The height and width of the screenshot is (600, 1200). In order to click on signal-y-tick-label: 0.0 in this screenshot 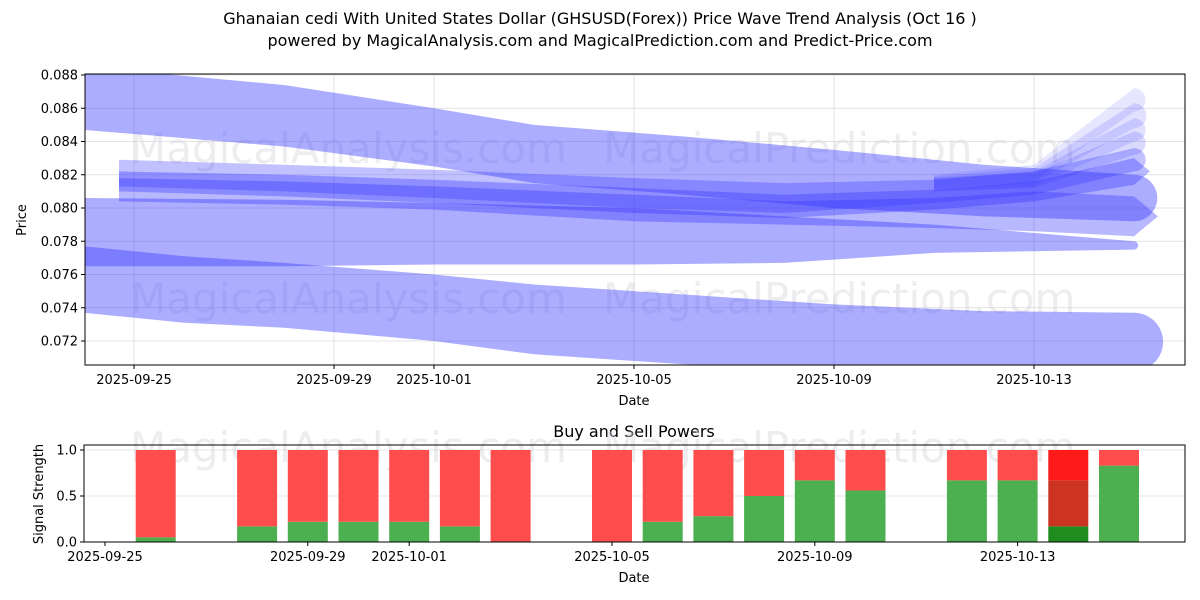, I will do `click(66, 543)`.